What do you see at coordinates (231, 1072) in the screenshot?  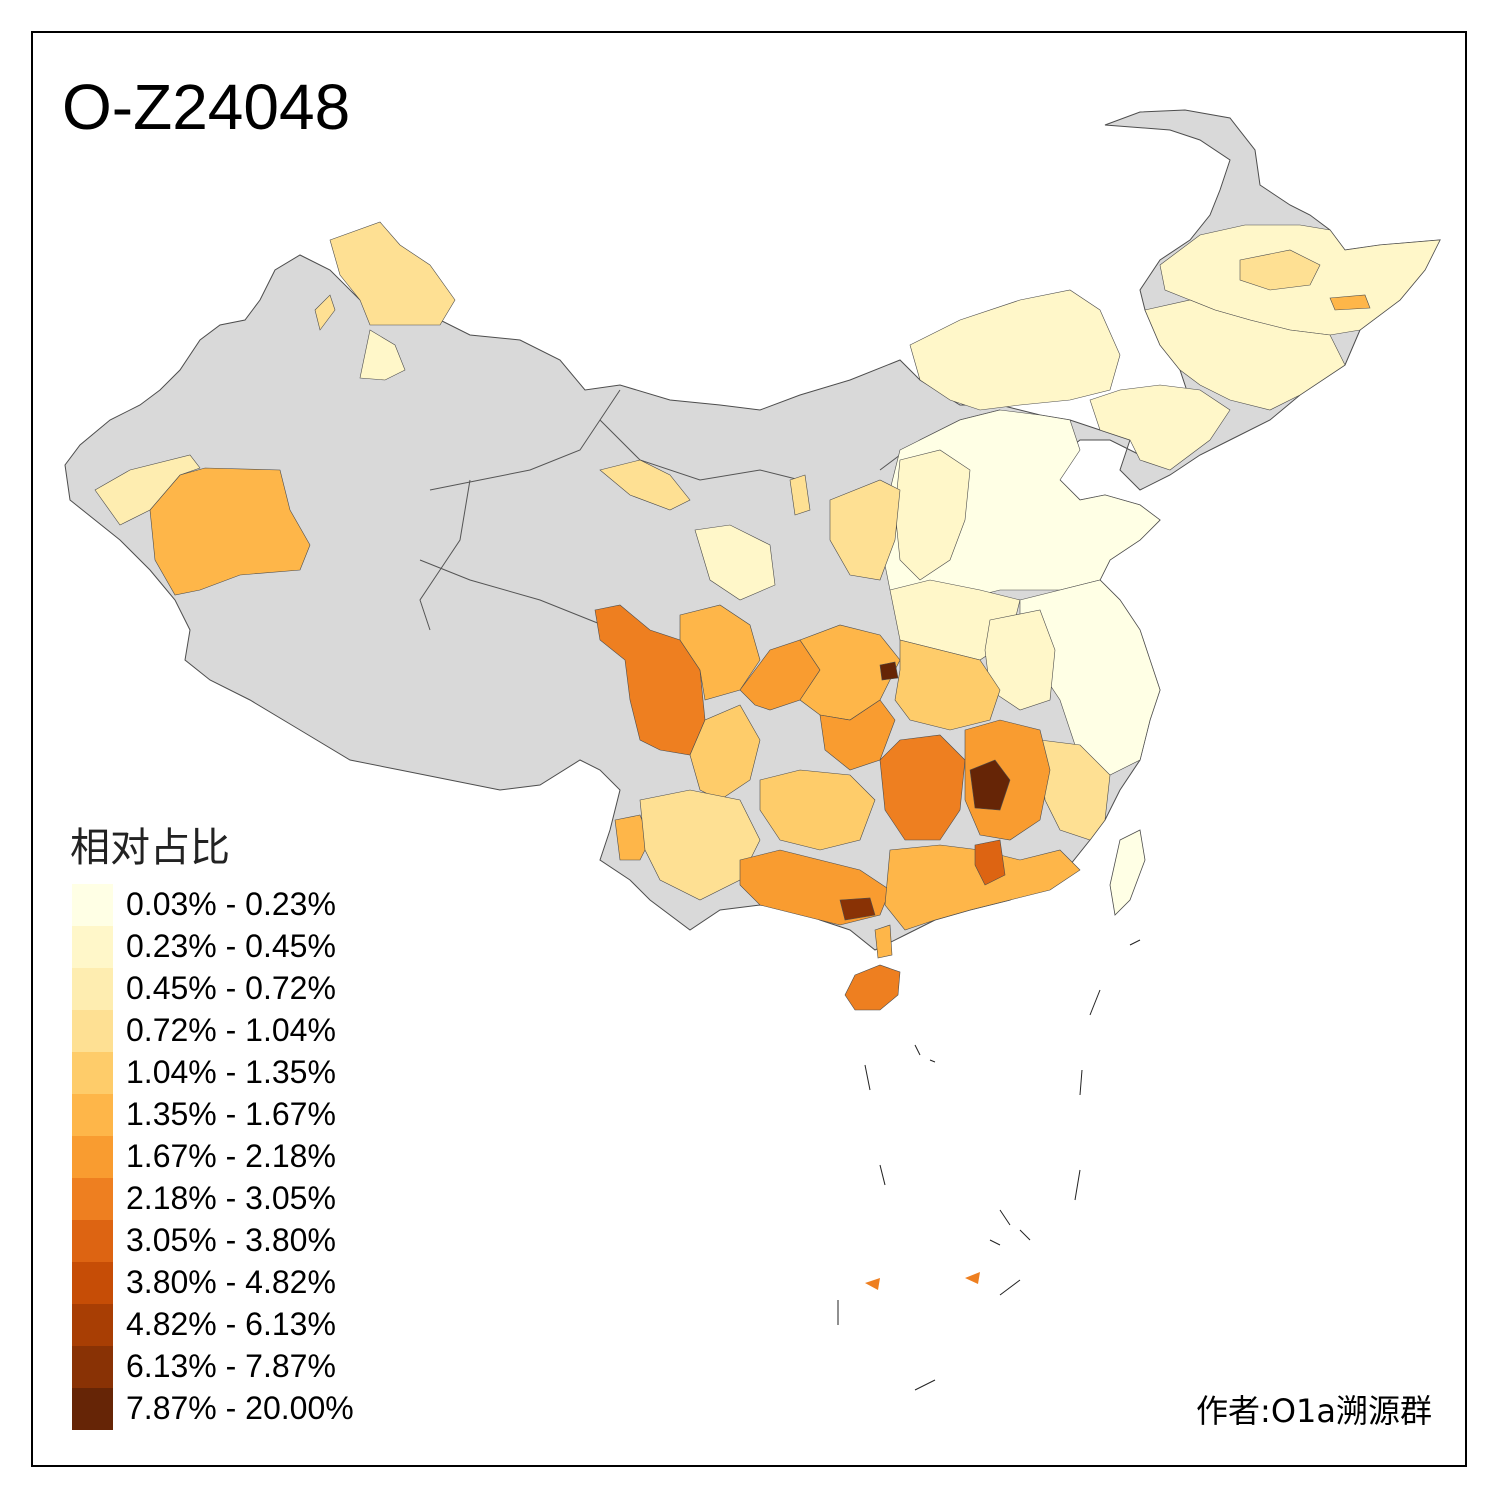 I see `legend-label: 1.04% - 1.35%` at bounding box center [231, 1072].